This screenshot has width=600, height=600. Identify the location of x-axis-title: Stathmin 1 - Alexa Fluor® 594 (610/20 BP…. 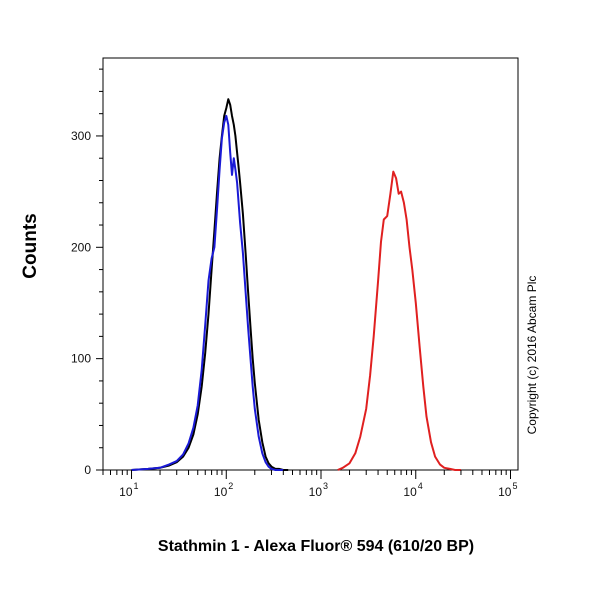
(316, 546).